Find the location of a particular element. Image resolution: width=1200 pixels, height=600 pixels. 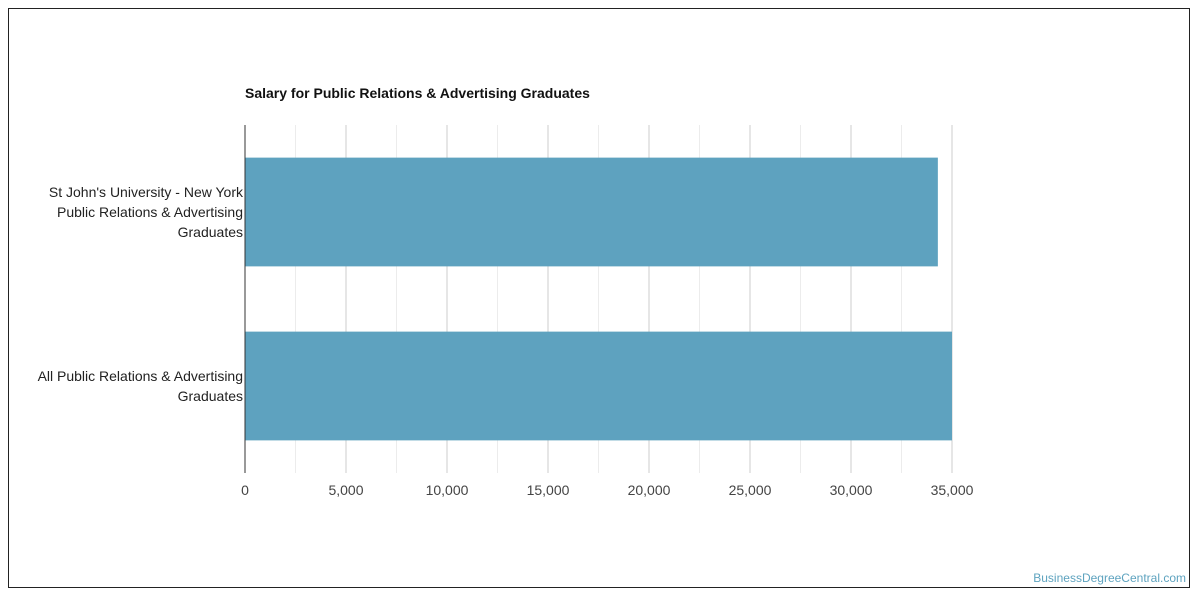

x-tick-label: 20,000 is located at coordinates (649, 490).